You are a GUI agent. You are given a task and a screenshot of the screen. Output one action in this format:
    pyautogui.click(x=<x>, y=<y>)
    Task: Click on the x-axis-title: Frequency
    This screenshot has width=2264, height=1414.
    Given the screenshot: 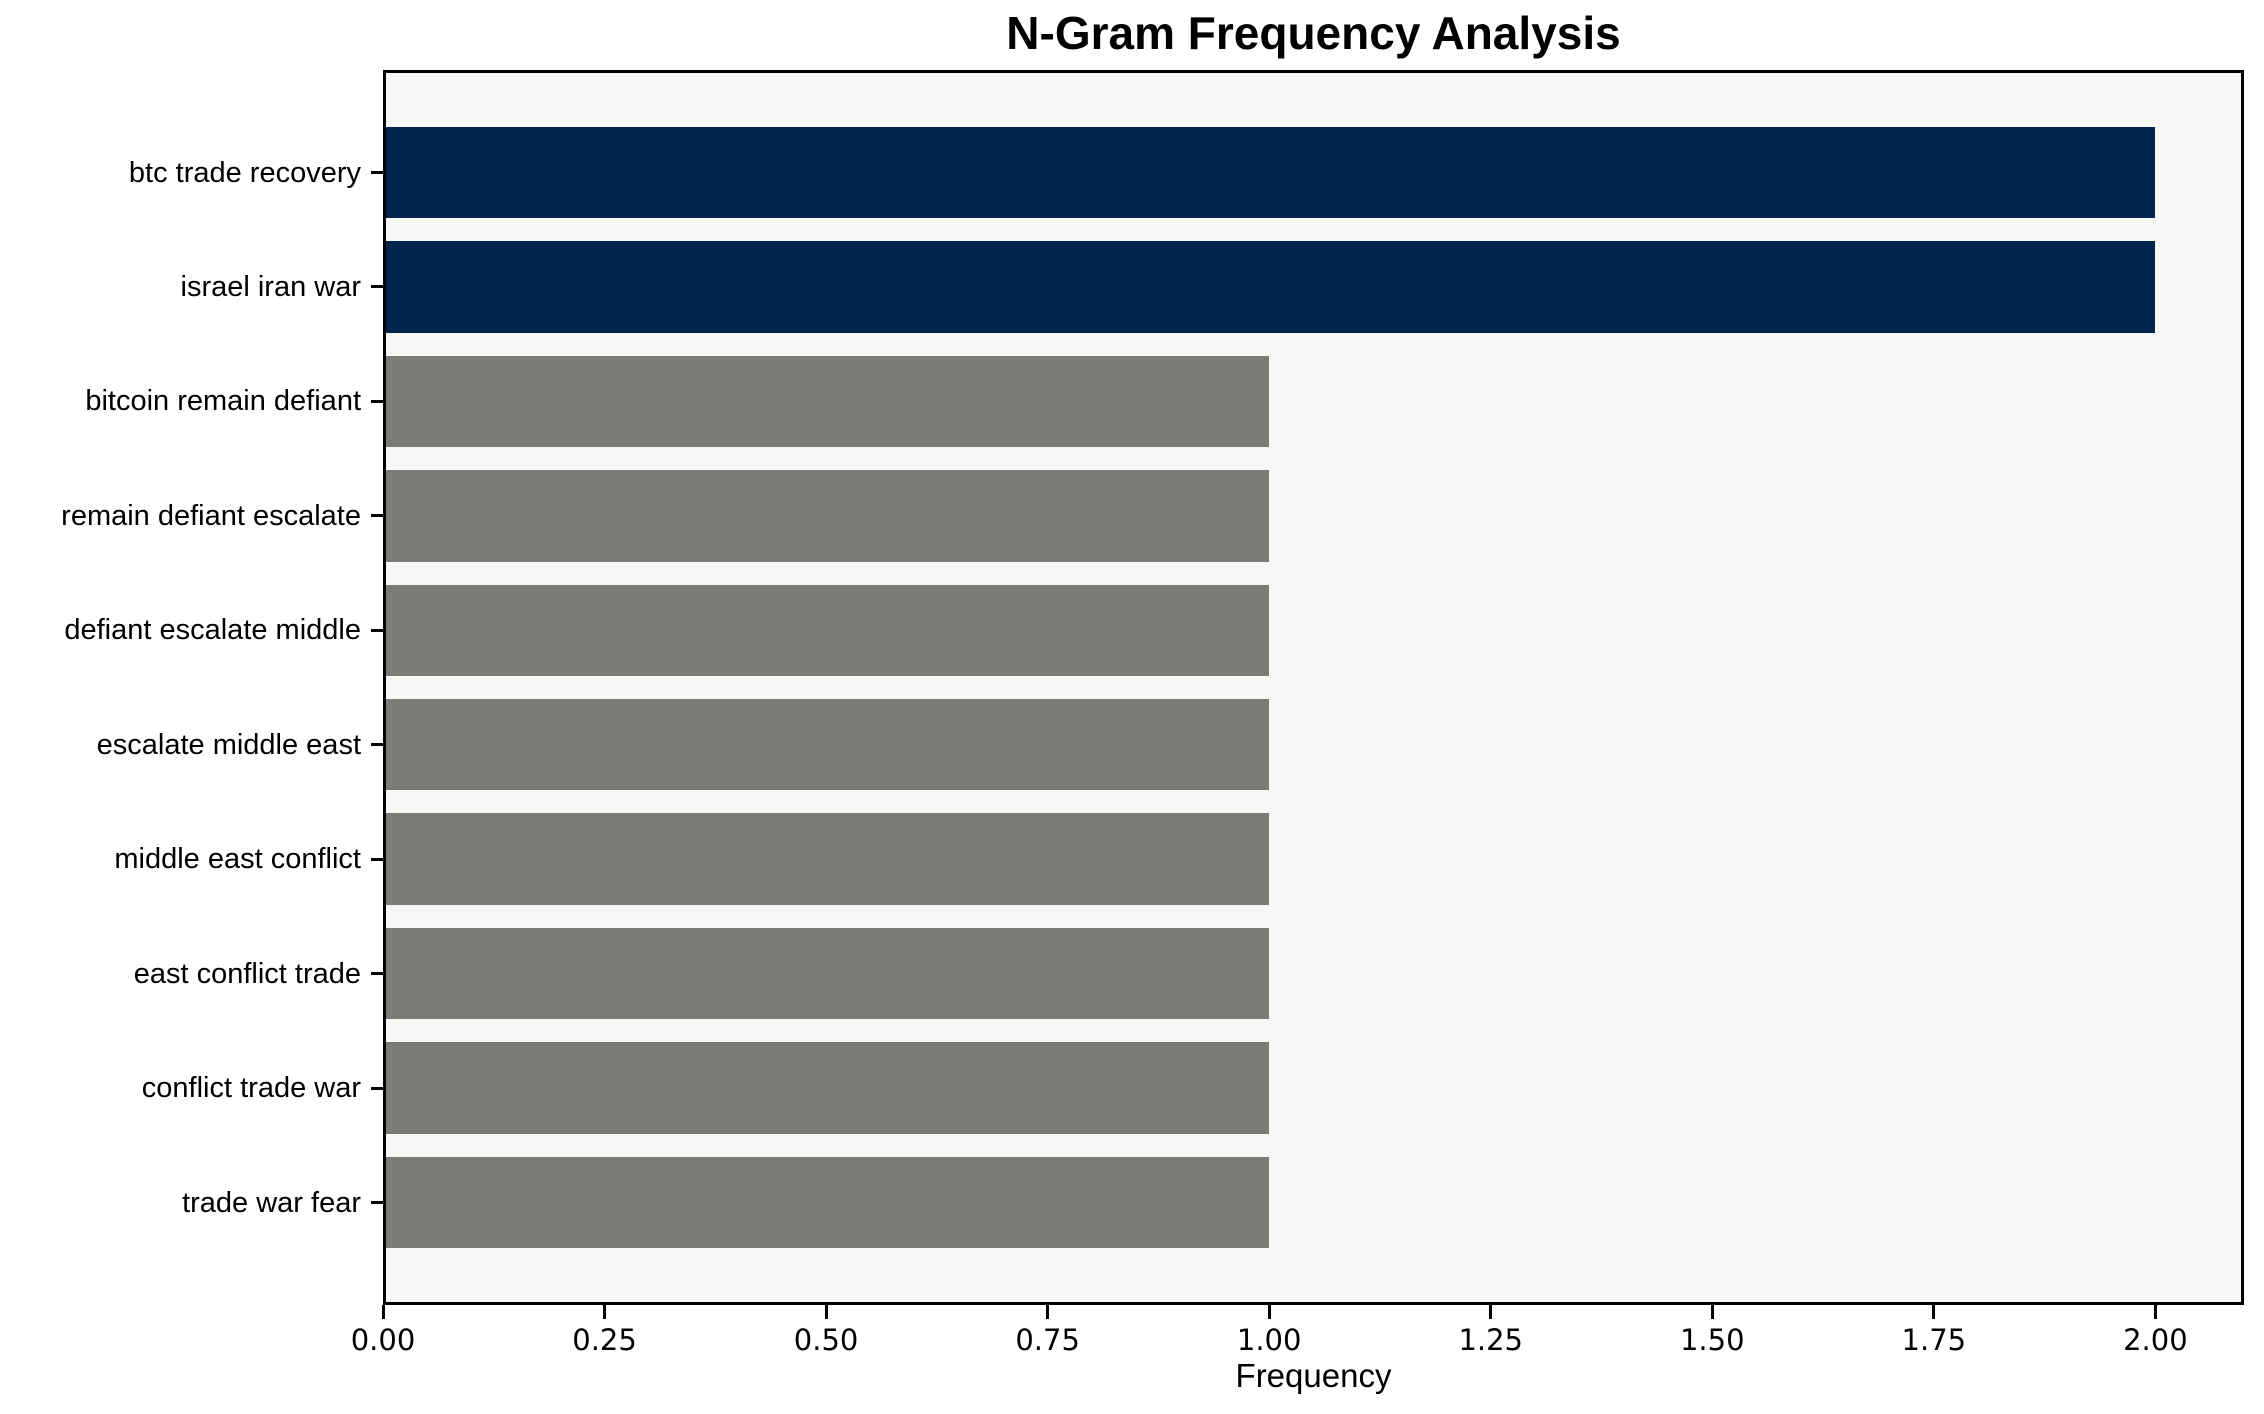 What is the action you would take?
    pyautogui.click(x=1313, y=1375)
    